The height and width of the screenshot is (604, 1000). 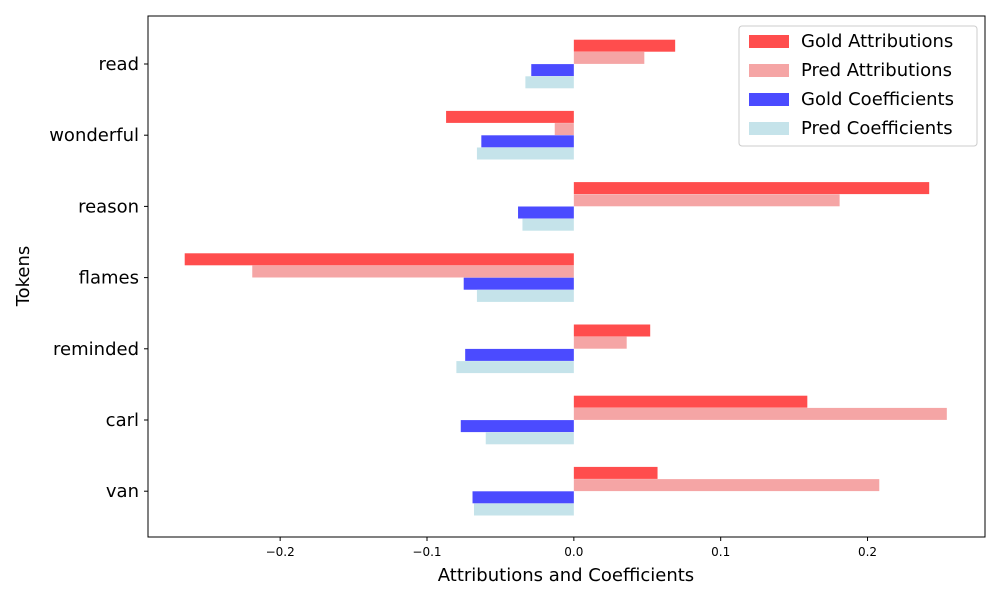 What do you see at coordinates (573, 552) in the screenshot?
I see `x-tick-label: 0.0` at bounding box center [573, 552].